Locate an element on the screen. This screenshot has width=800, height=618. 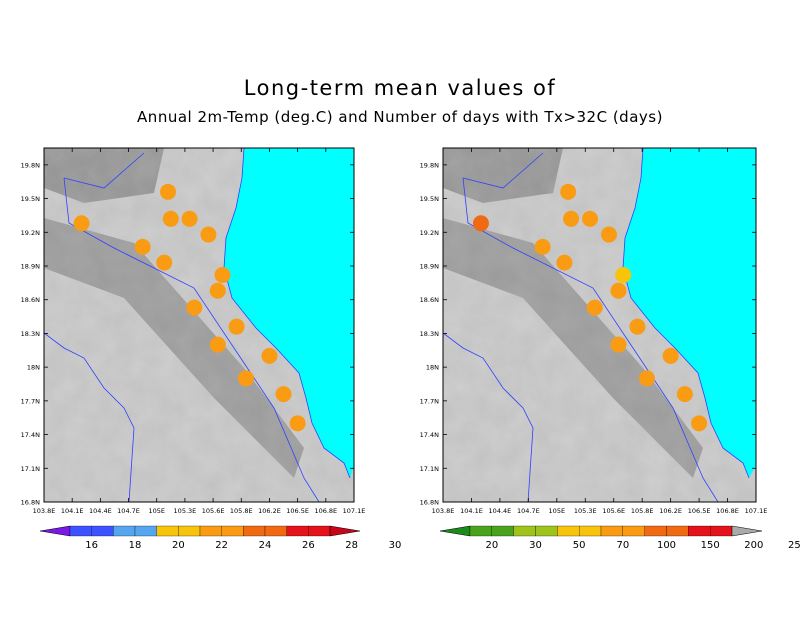
x-tick-label: 104.7E is located at coordinates (128, 511).